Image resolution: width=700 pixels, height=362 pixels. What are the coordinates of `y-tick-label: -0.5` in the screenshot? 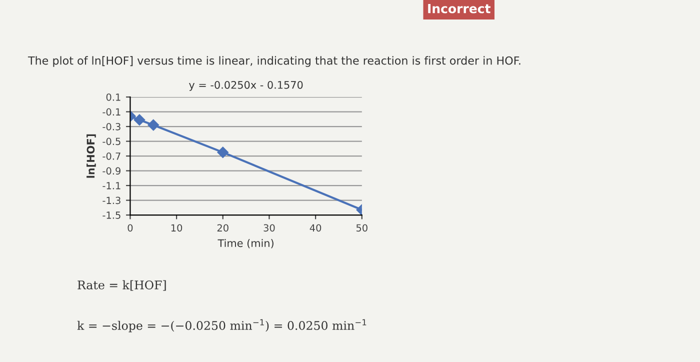 It's located at (111, 142).